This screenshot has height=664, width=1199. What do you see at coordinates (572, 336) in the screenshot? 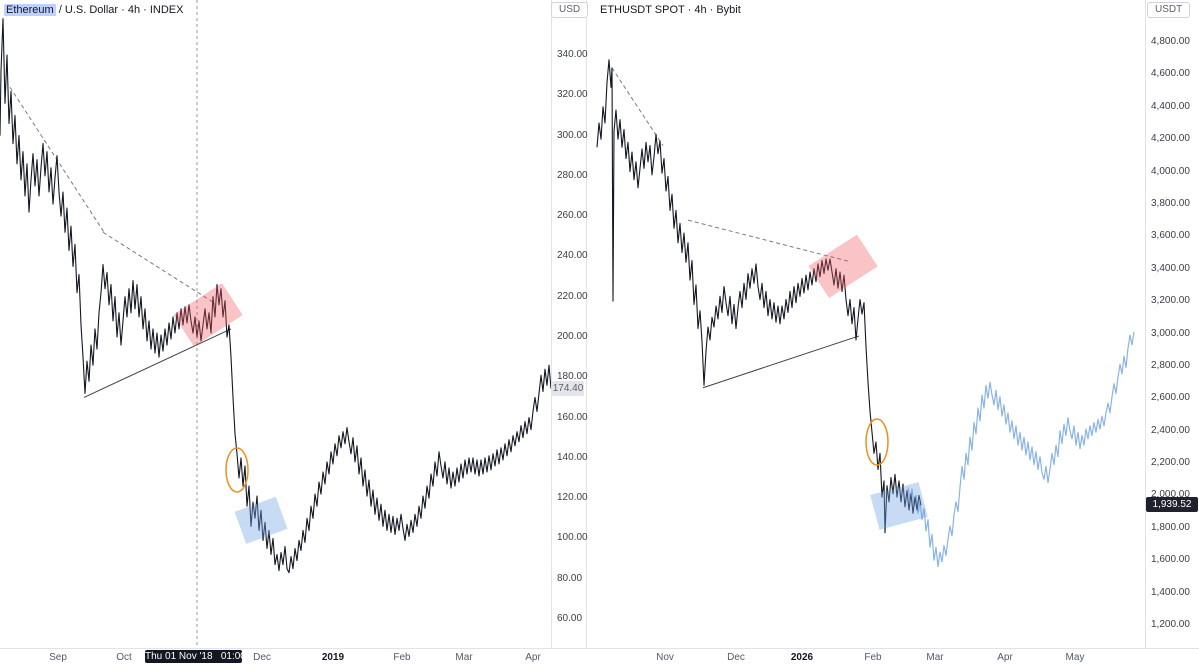
I see `price-tick: 200.00` at bounding box center [572, 336].